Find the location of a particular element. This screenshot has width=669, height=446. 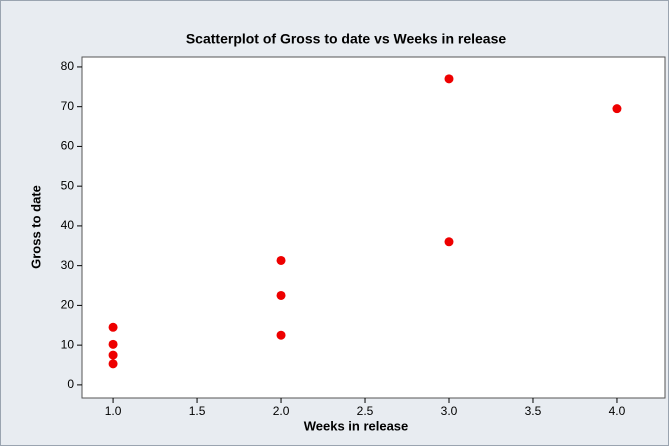

x-tick-label: 4.0 is located at coordinates (617, 411).